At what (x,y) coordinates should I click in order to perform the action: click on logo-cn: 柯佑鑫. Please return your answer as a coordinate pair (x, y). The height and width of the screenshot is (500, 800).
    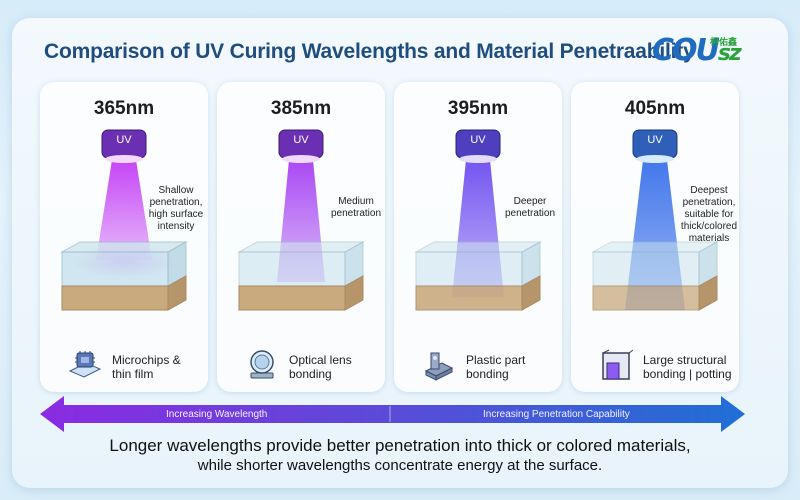
    Looking at the image, I should click on (724, 42).